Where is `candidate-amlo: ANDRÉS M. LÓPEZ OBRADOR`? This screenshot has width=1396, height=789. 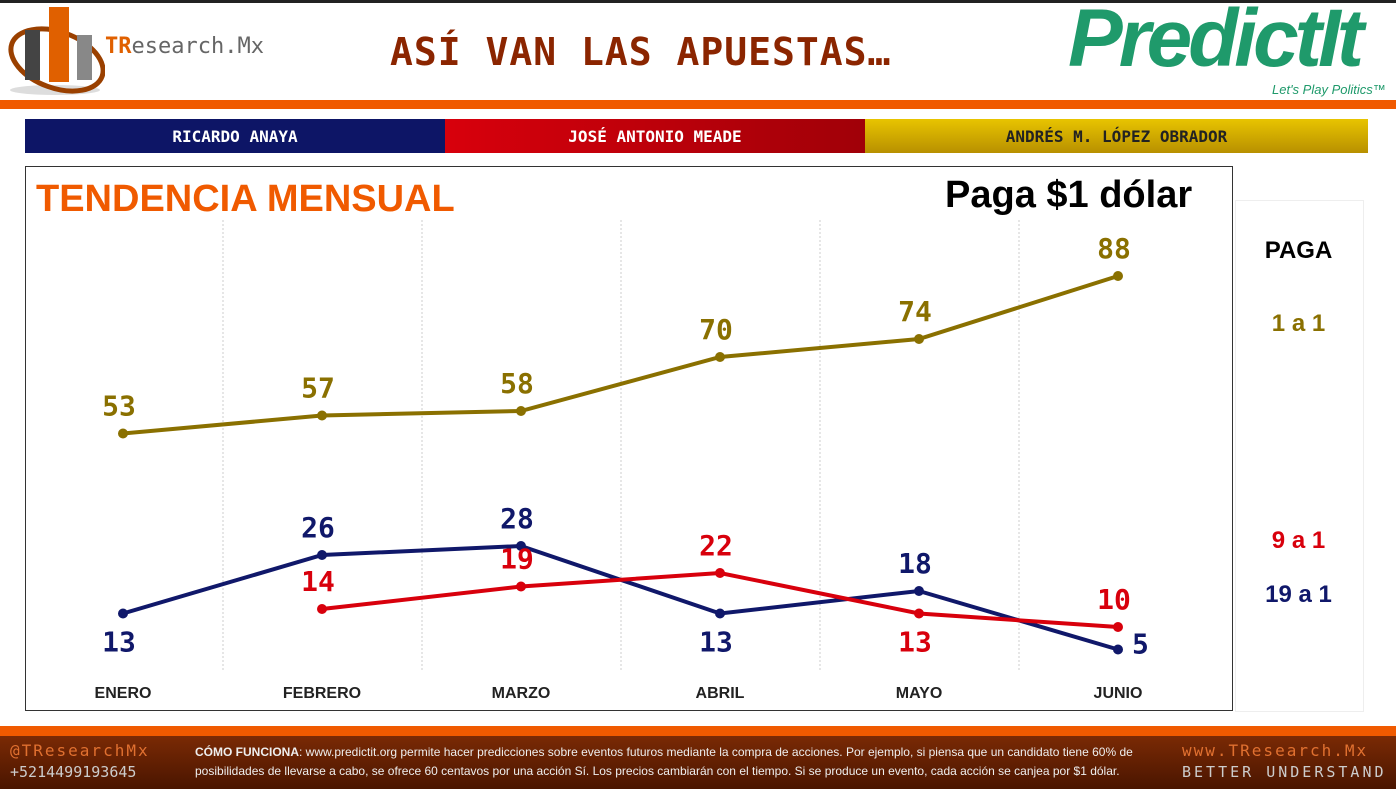 candidate-amlo: ANDRÉS M. LÓPEZ OBRADOR is located at coordinates (1116, 136).